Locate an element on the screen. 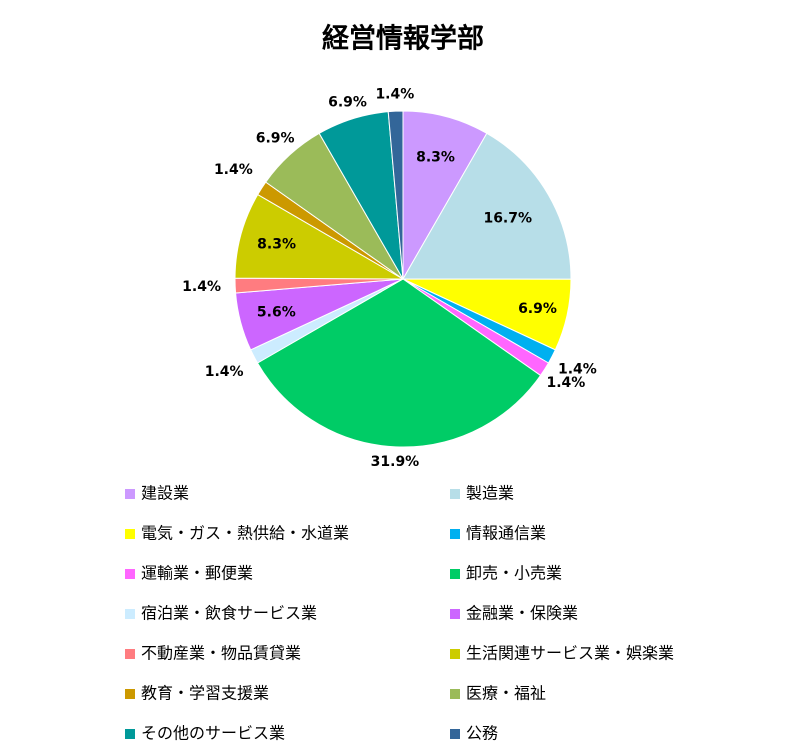 The width and height of the screenshot is (806, 751). legend-label: 情報通信業 is located at coordinates (506, 533).